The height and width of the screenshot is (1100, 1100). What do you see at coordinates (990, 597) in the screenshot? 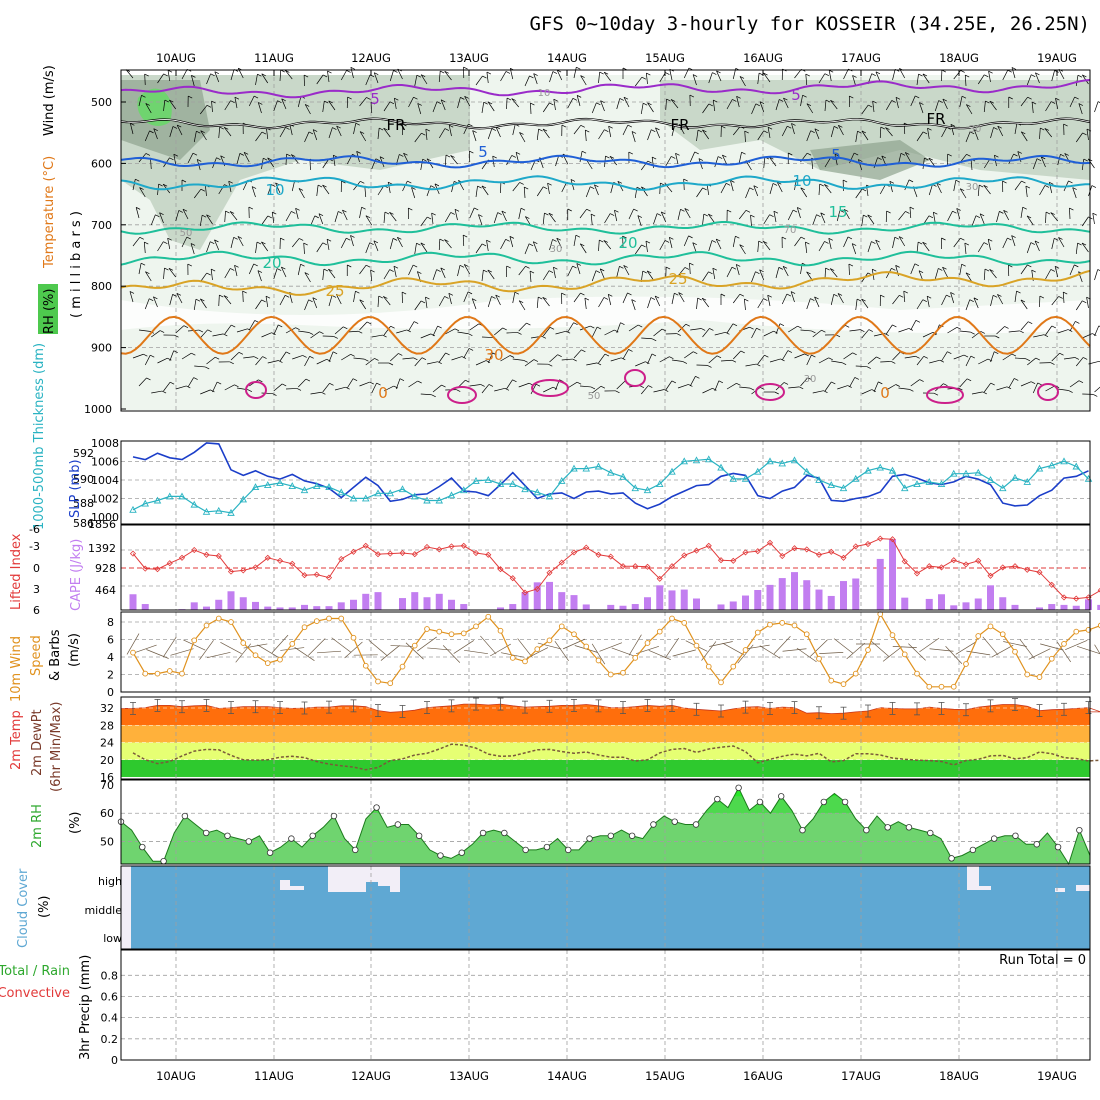
I see `cape-bar` at bounding box center [990, 597].